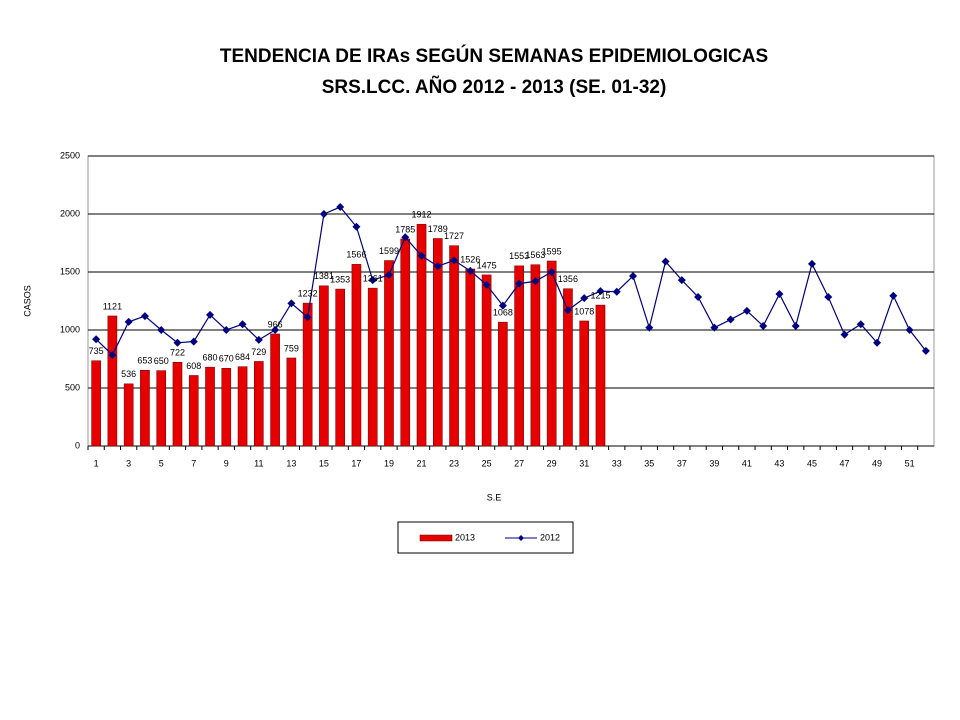 This screenshot has width=960, height=720. I want to click on y-tick-label: 2000, so click(70, 213).